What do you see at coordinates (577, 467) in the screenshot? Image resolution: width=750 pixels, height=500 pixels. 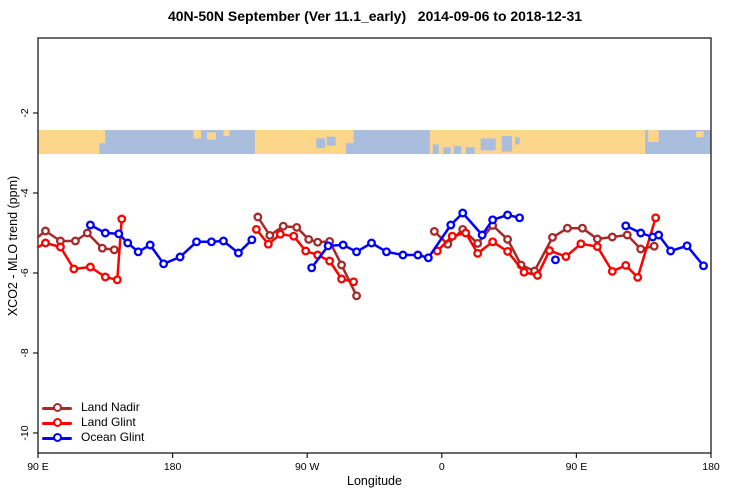 I see `x-tick-label: 90 E` at bounding box center [577, 467].